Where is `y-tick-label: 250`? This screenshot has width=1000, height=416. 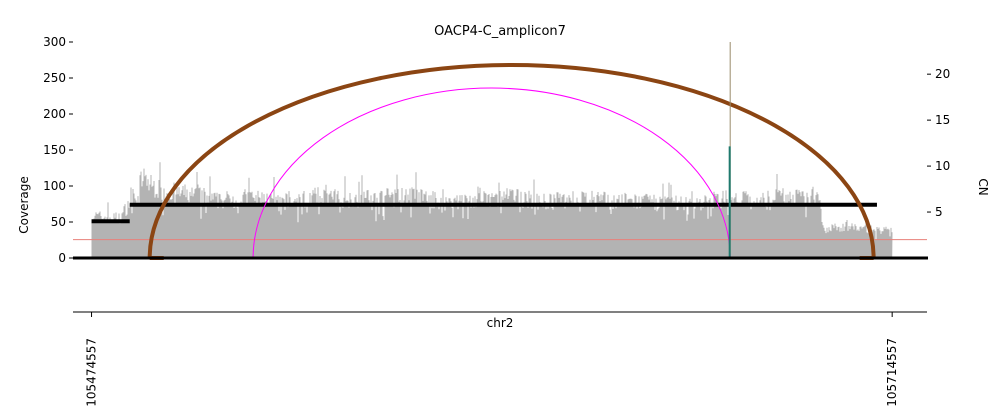 y-tick-label: 250 is located at coordinates (54, 78).